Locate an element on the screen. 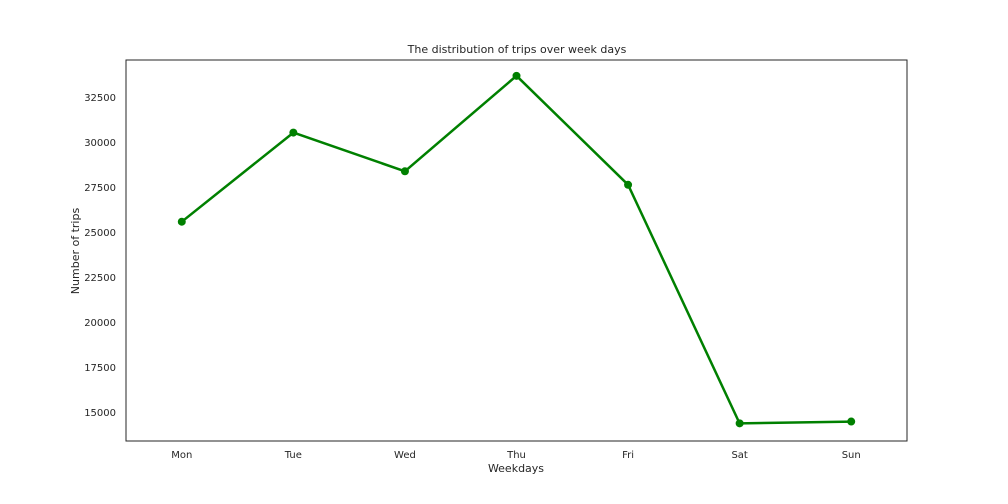 The image size is (1008, 504). data-point-fri is located at coordinates (628, 184).